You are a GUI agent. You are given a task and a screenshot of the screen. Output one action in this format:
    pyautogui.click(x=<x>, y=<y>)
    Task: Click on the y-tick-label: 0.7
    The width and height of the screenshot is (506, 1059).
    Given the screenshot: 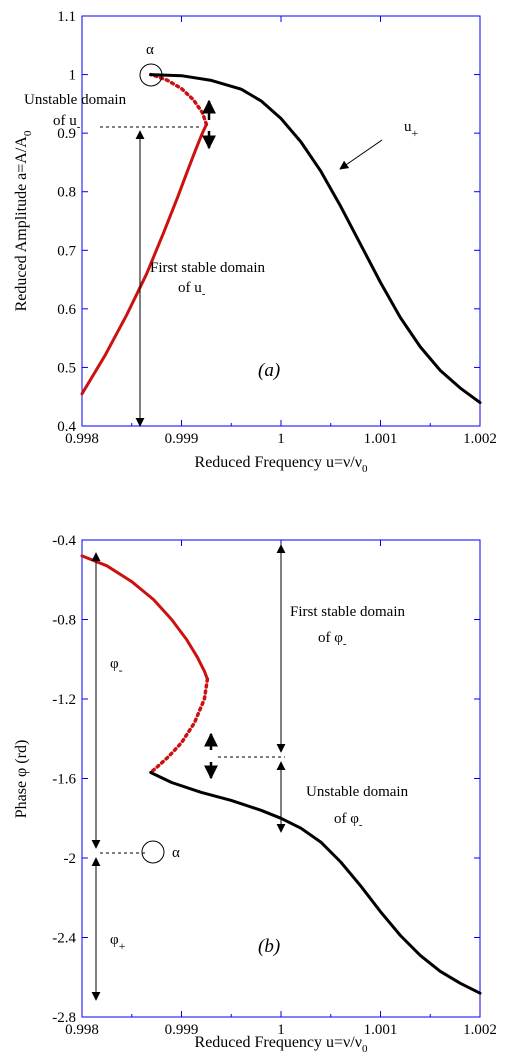 What is the action you would take?
    pyautogui.click(x=66, y=251)
    